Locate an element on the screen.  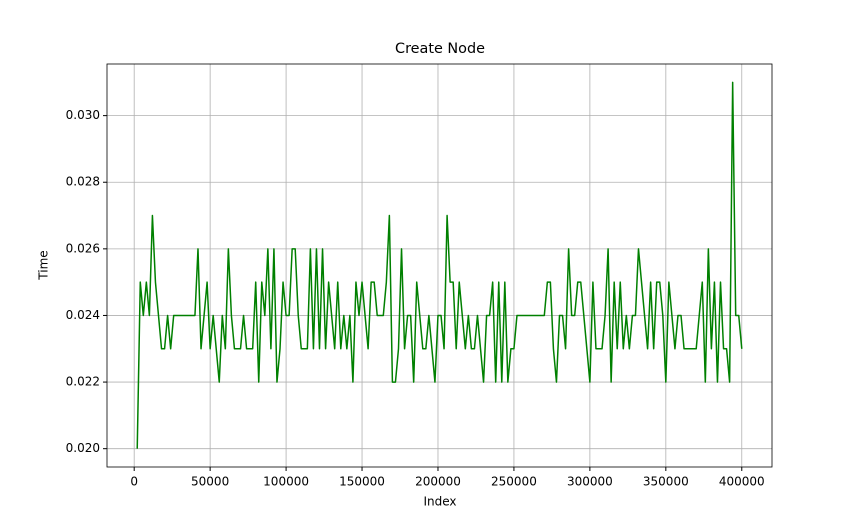
y-tick-label: 0.020 is located at coordinates (83, 448).